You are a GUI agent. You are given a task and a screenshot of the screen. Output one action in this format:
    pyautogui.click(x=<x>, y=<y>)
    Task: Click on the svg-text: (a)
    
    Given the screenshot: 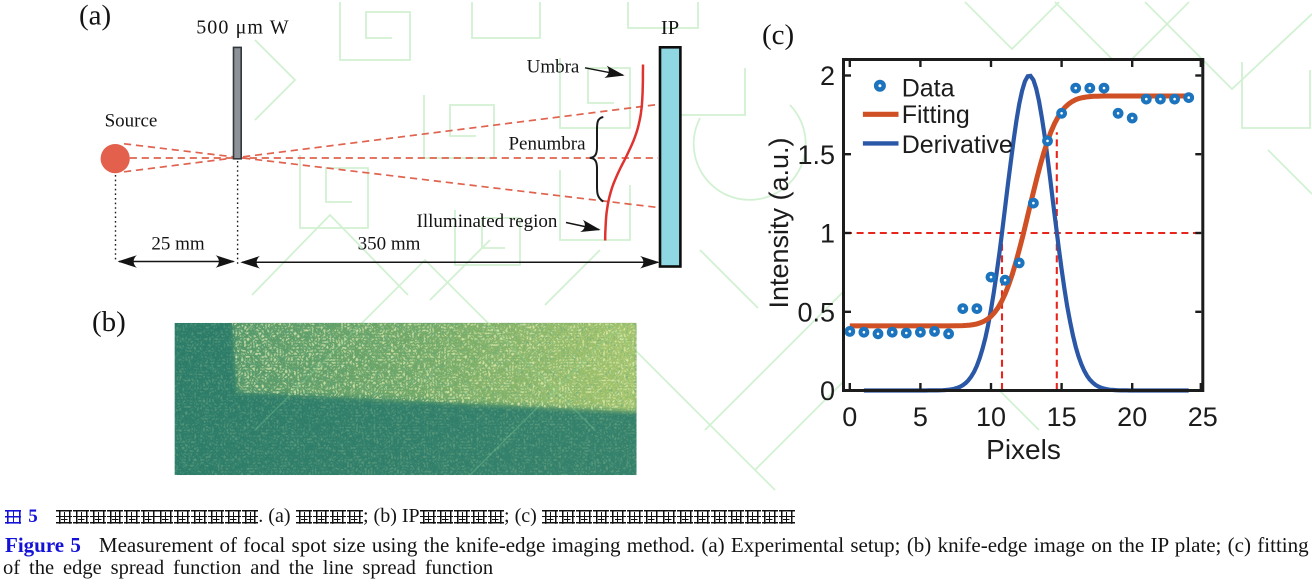 What is the action you would take?
    pyautogui.click(x=95, y=16)
    